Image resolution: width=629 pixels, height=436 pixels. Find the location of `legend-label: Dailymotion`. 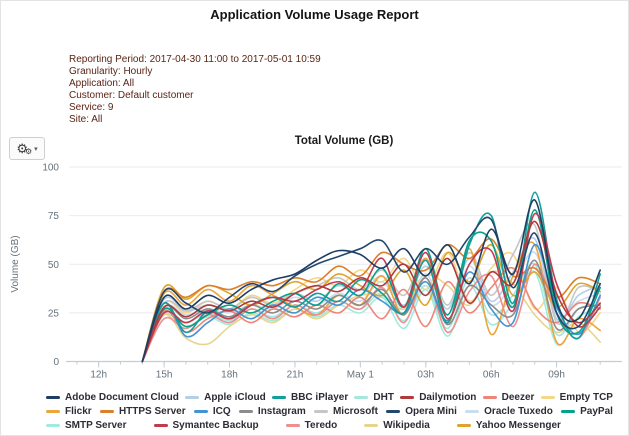

legend-label: Dailymotion is located at coordinates (448, 397).